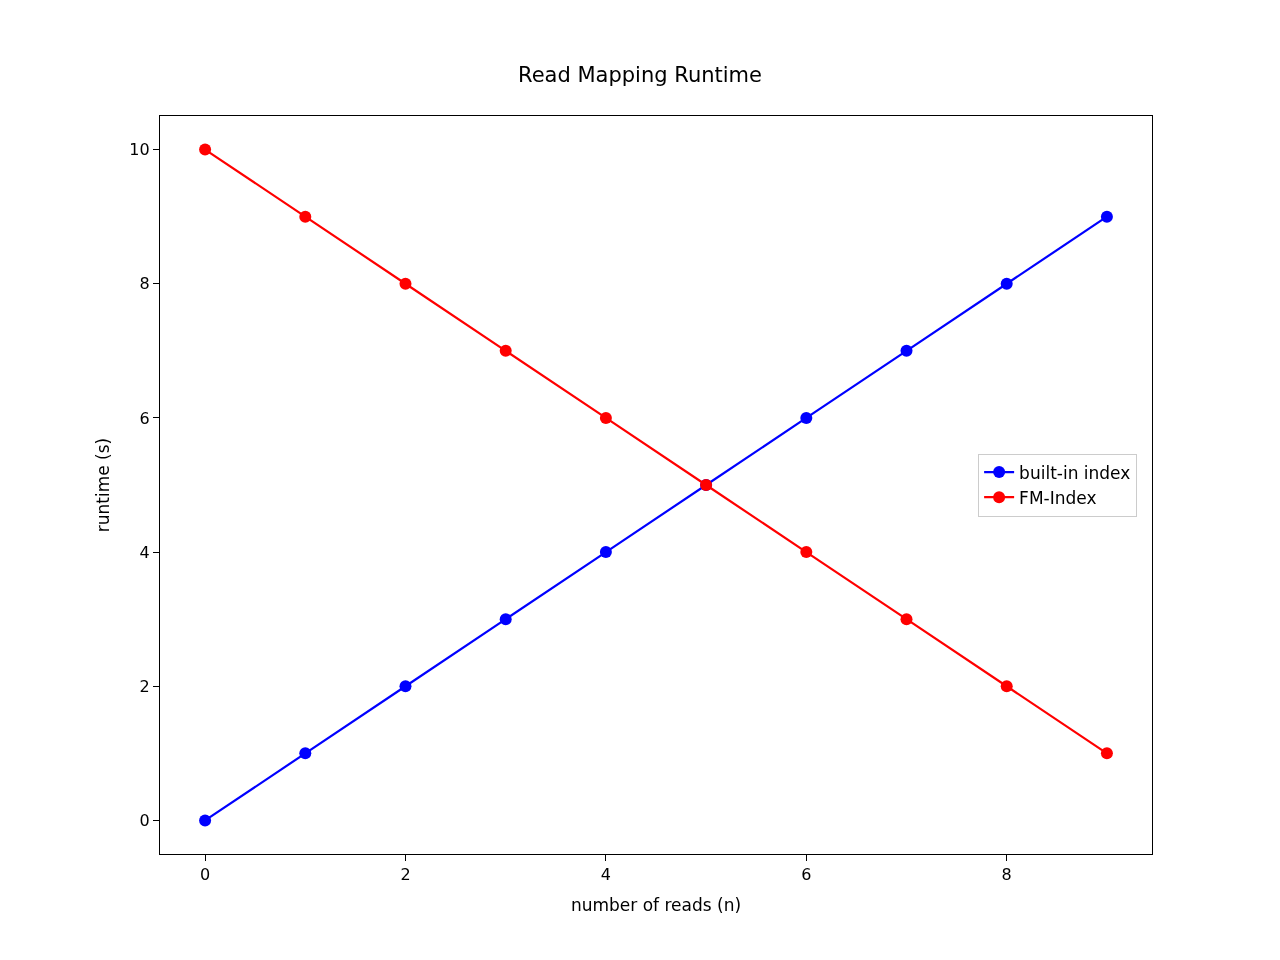 The image size is (1280, 960). What do you see at coordinates (405, 875) in the screenshot?
I see `x-tick-label: 2` at bounding box center [405, 875].